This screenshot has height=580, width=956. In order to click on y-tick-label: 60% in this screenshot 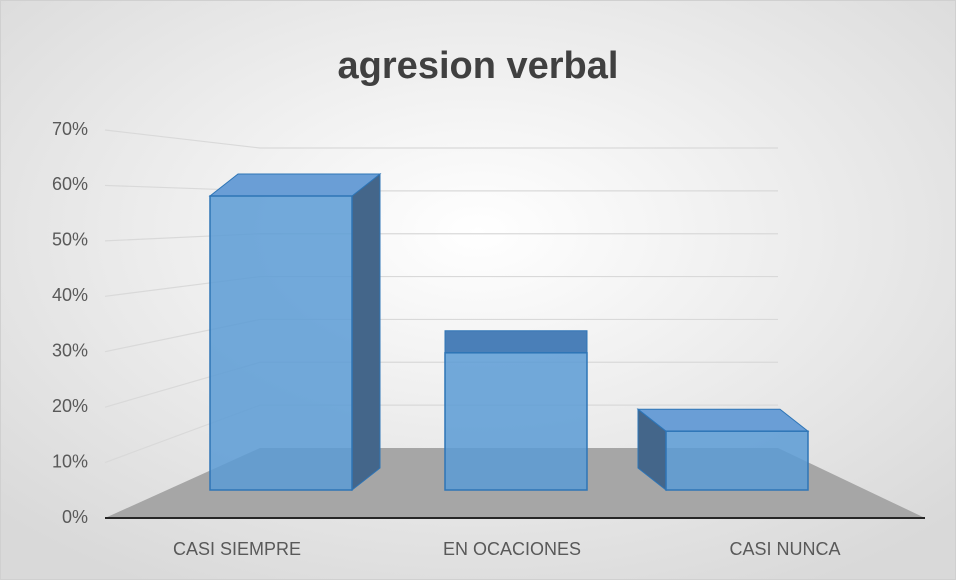, I will do `click(70, 184)`.